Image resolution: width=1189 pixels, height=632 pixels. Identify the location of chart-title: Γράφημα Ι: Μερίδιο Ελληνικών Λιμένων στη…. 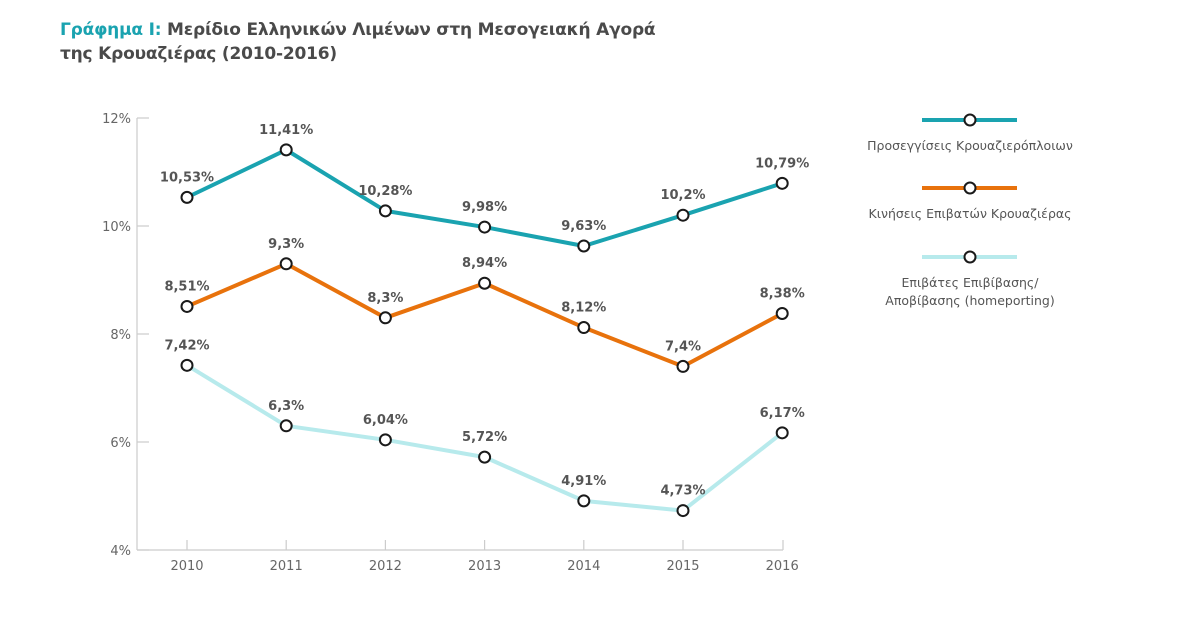
(358, 42).